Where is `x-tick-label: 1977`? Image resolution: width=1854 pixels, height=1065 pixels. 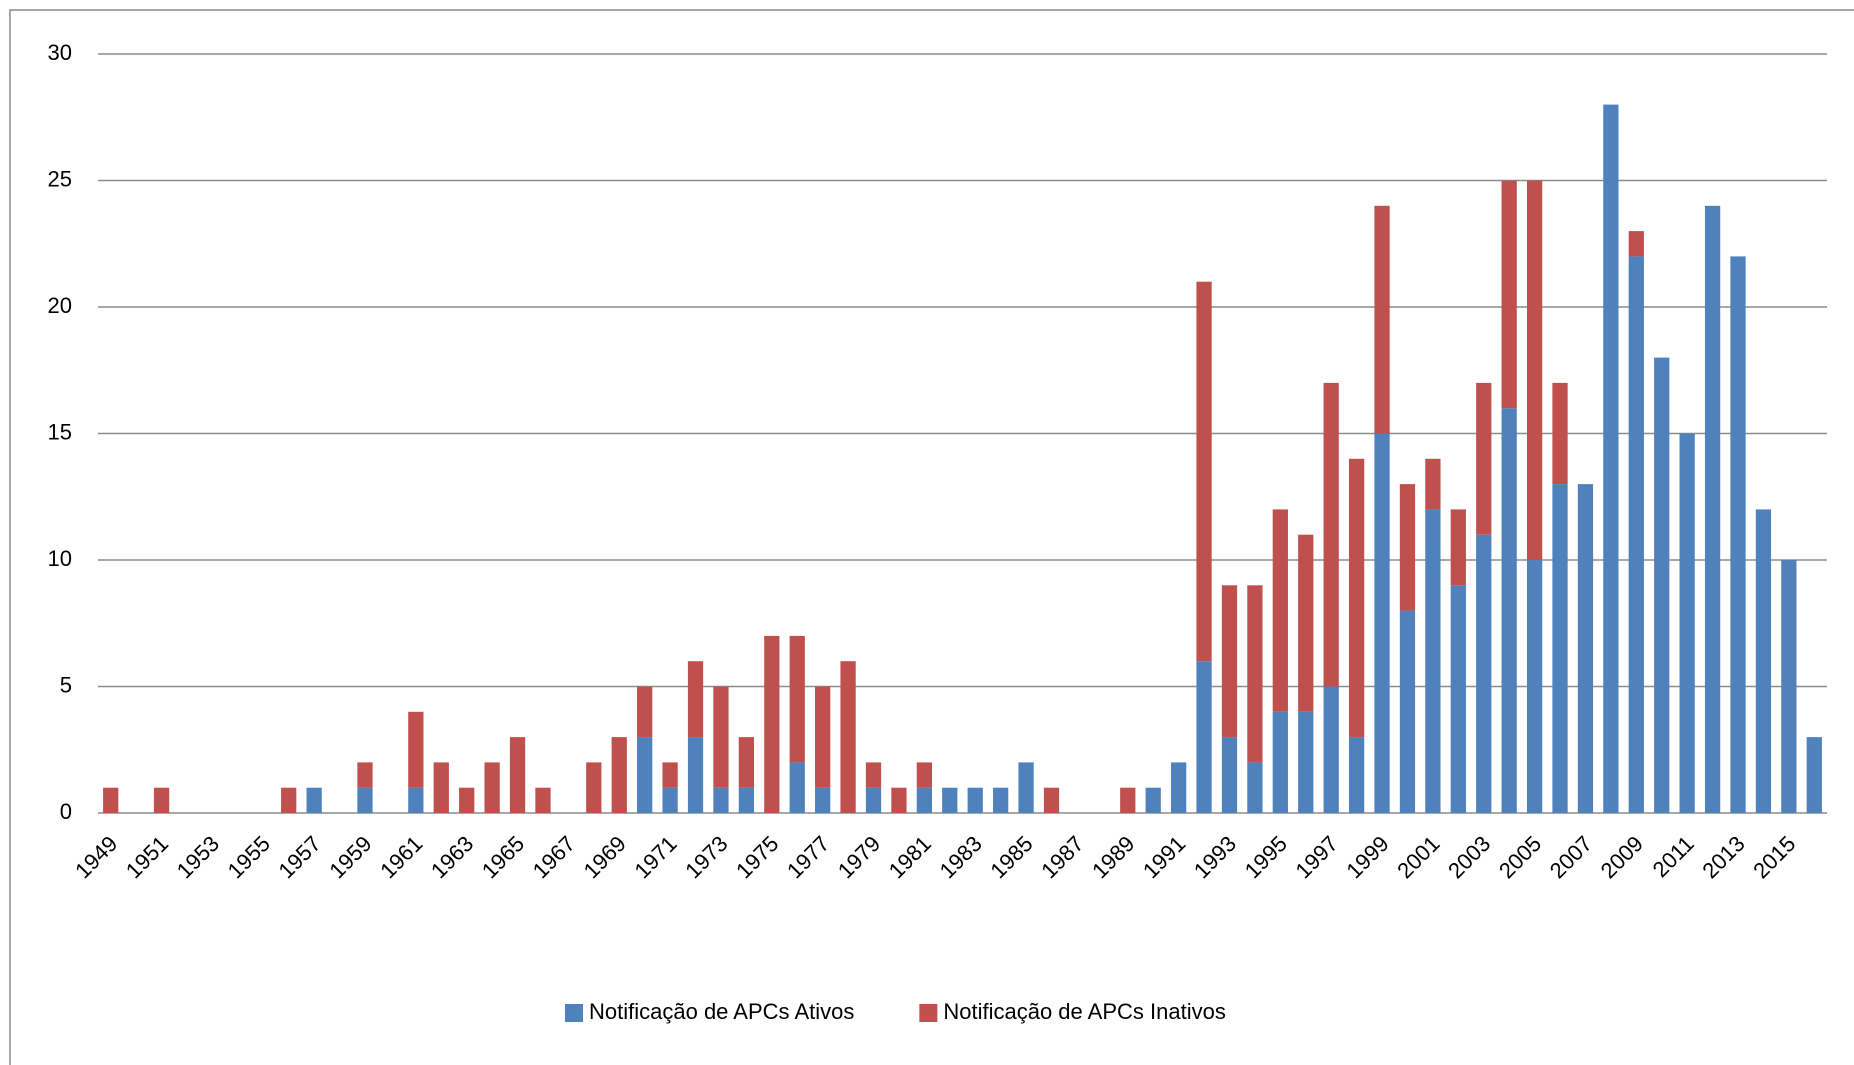
x-tick-label: 1977 is located at coordinates (808, 857).